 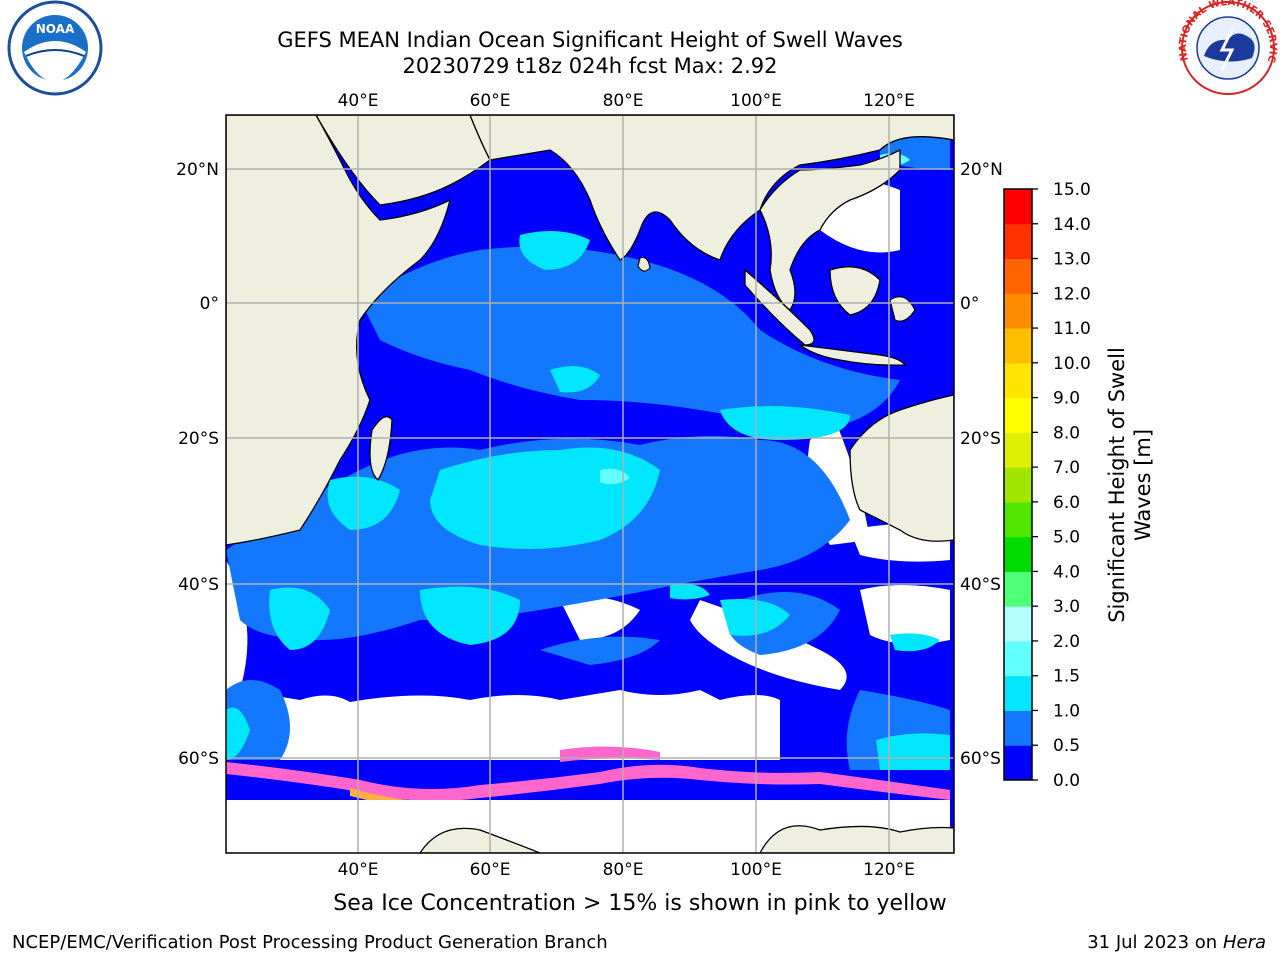 What do you see at coordinates (1072, 294) in the screenshot?
I see `colorbar-tick-label: 12.0` at bounding box center [1072, 294].